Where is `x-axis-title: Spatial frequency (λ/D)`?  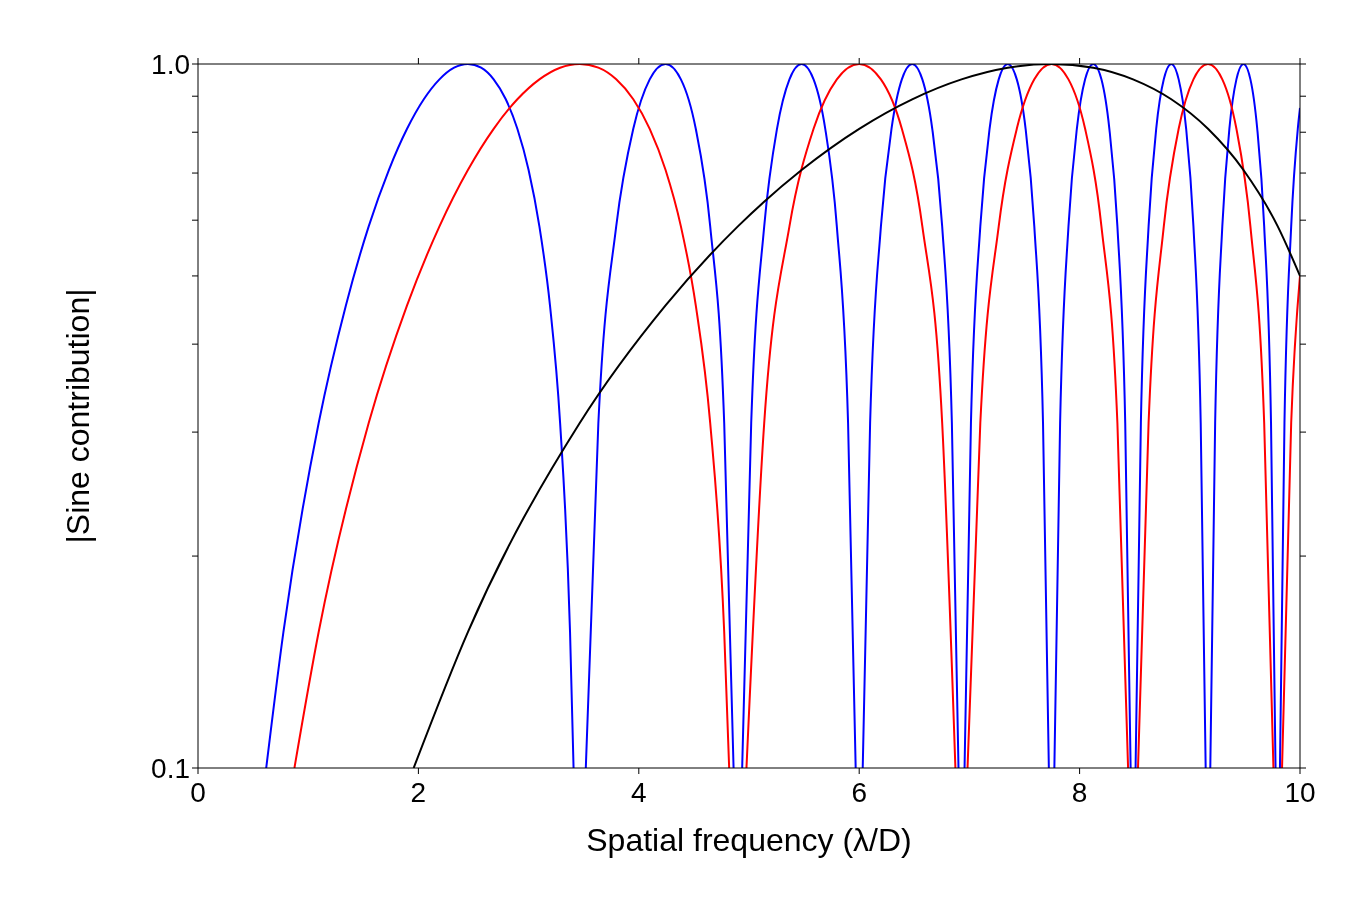 x-axis-title: Spatial frequency (λ/D) is located at coordinates (749, 840).